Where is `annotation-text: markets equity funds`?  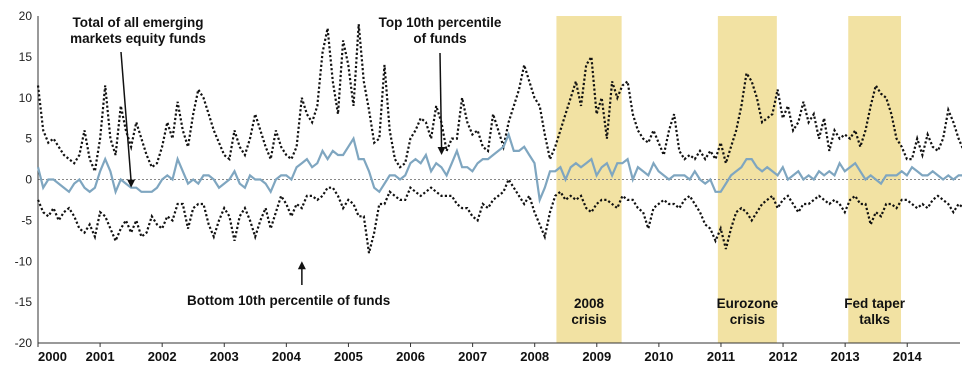
annotation-text: markets equity funds is located at coordinates (138, 38).